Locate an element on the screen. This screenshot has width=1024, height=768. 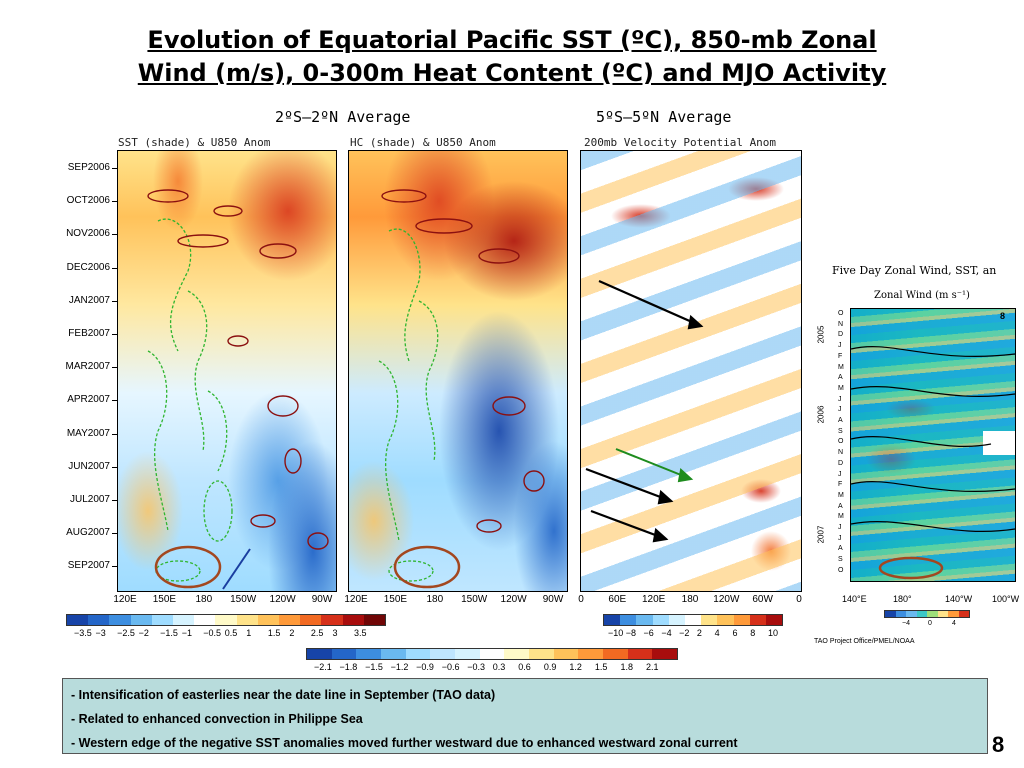
sst-cbar-label: 1.5 is located at coordinates (274, 633).